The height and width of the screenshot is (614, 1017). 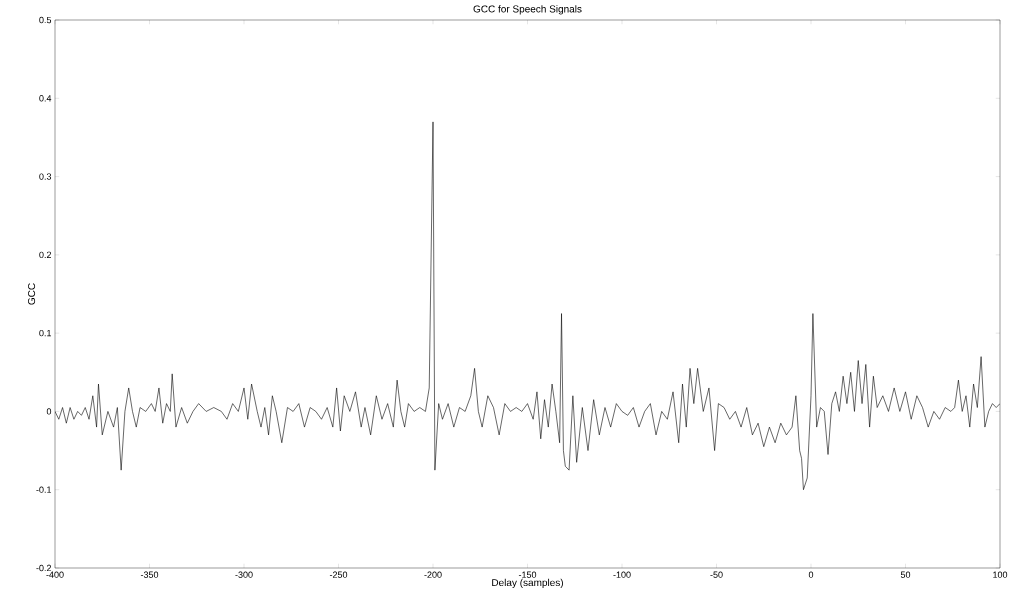 What do you see at coordinates (45, 255) in the screenshot?
I see `y-tick-label: 0.2` at bounding box center [45, 255].